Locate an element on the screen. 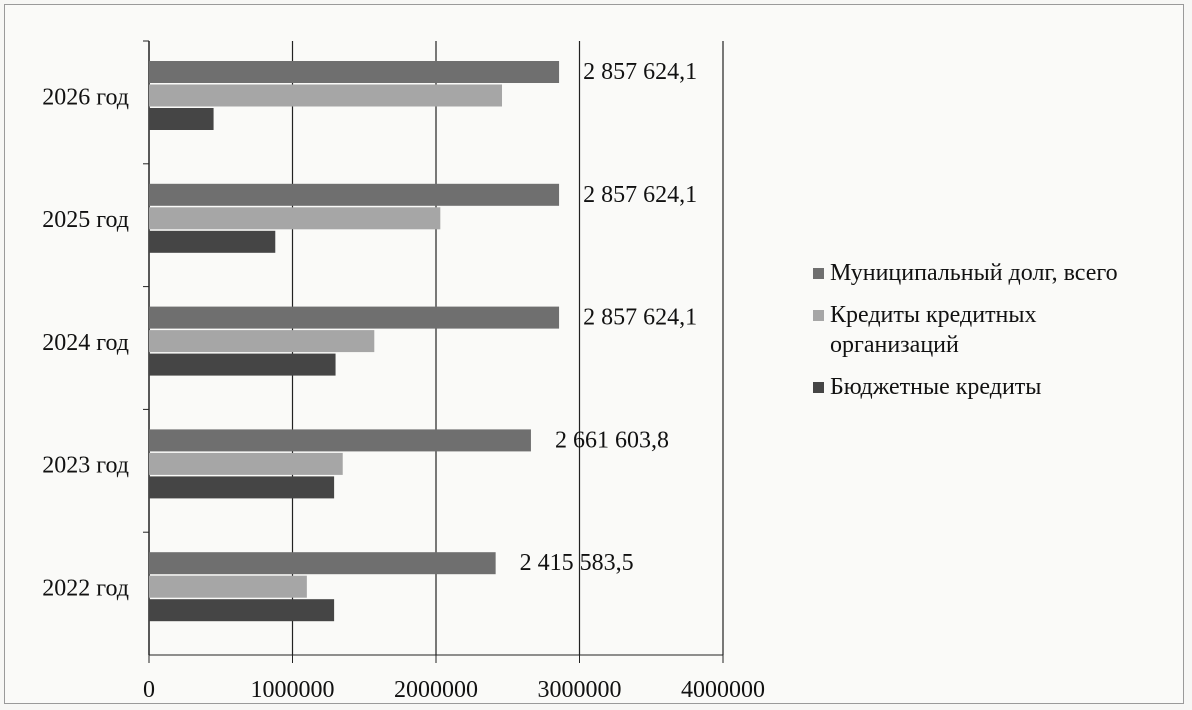 This screenshot has height=710, width=1192. legend-item-budget-loans: Бюджетные кредиты is located at coordinates (998, 387).